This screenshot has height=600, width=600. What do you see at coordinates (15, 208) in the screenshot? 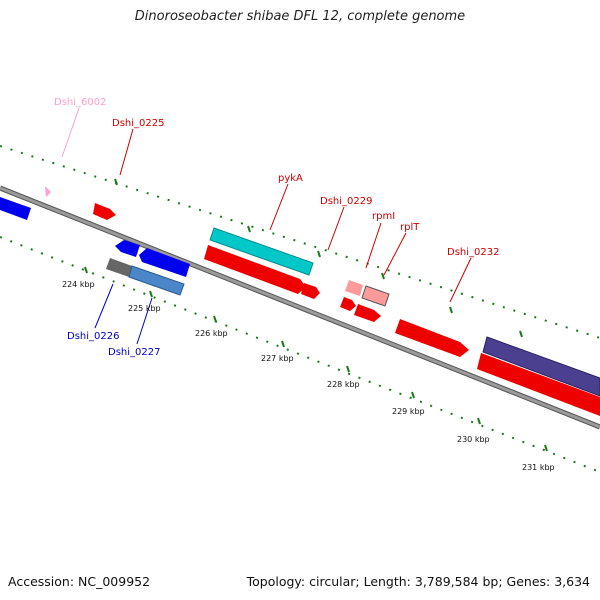
I see `gene-left-edge` at bounding box center [15, 208].